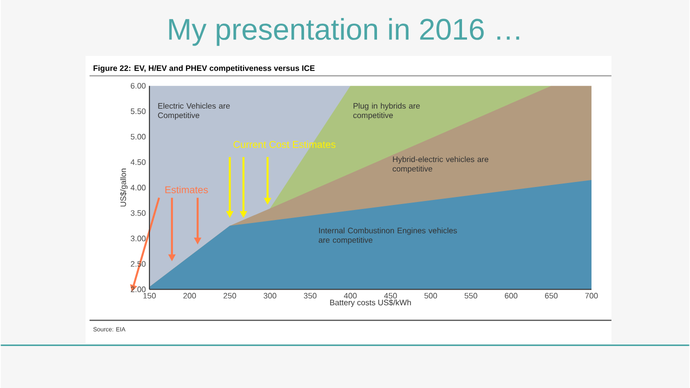  Describe the element at coordinates (186, 190) in the screenshot. I see `annotation: Estimates` at that location.